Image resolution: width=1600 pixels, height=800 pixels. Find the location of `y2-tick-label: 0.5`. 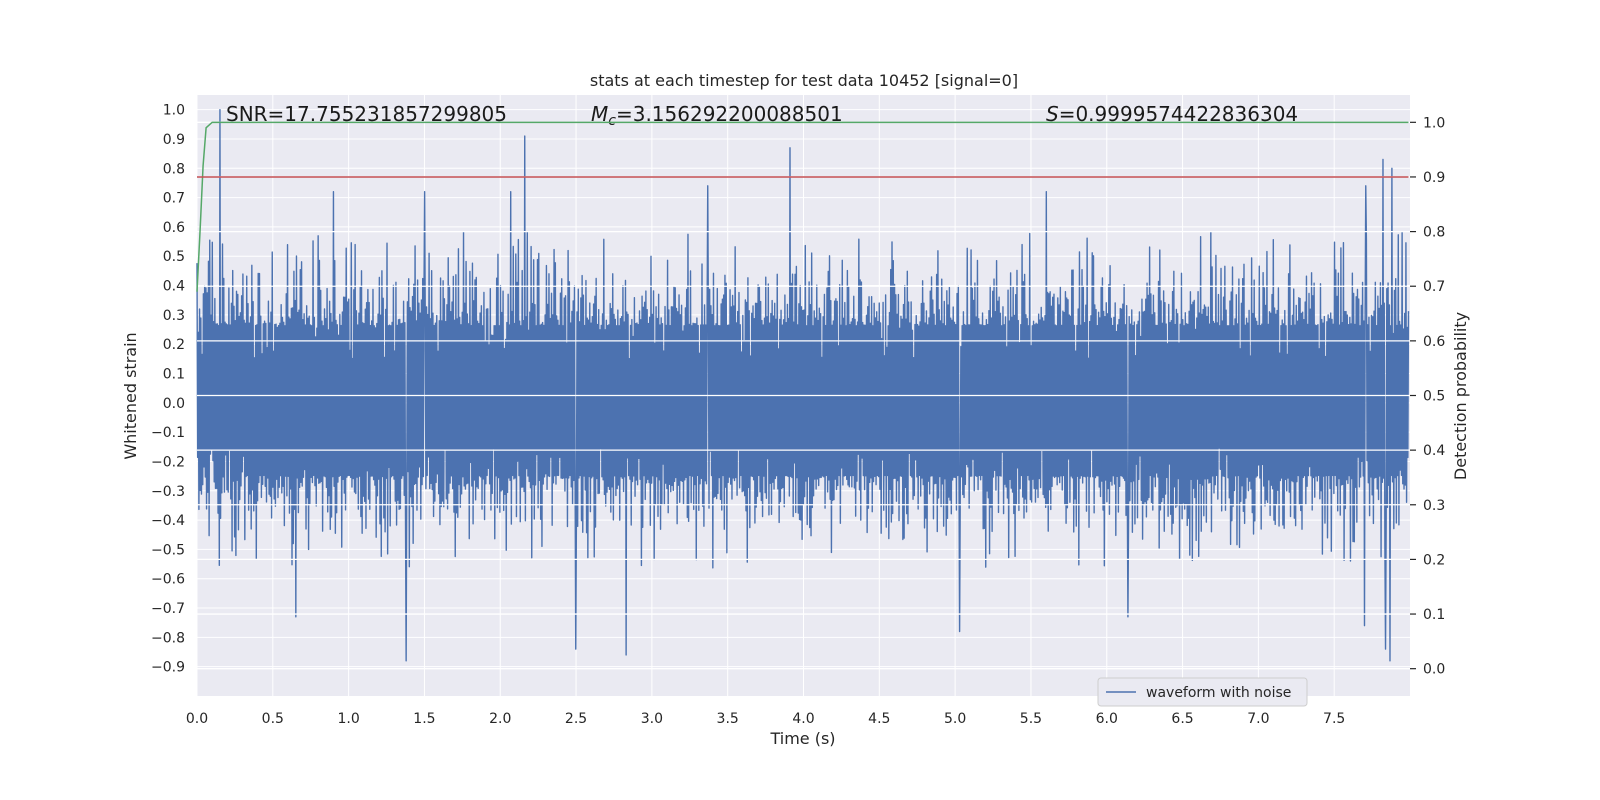

y2-tick-label: 0.5 is located at coordinates (1434, 397).